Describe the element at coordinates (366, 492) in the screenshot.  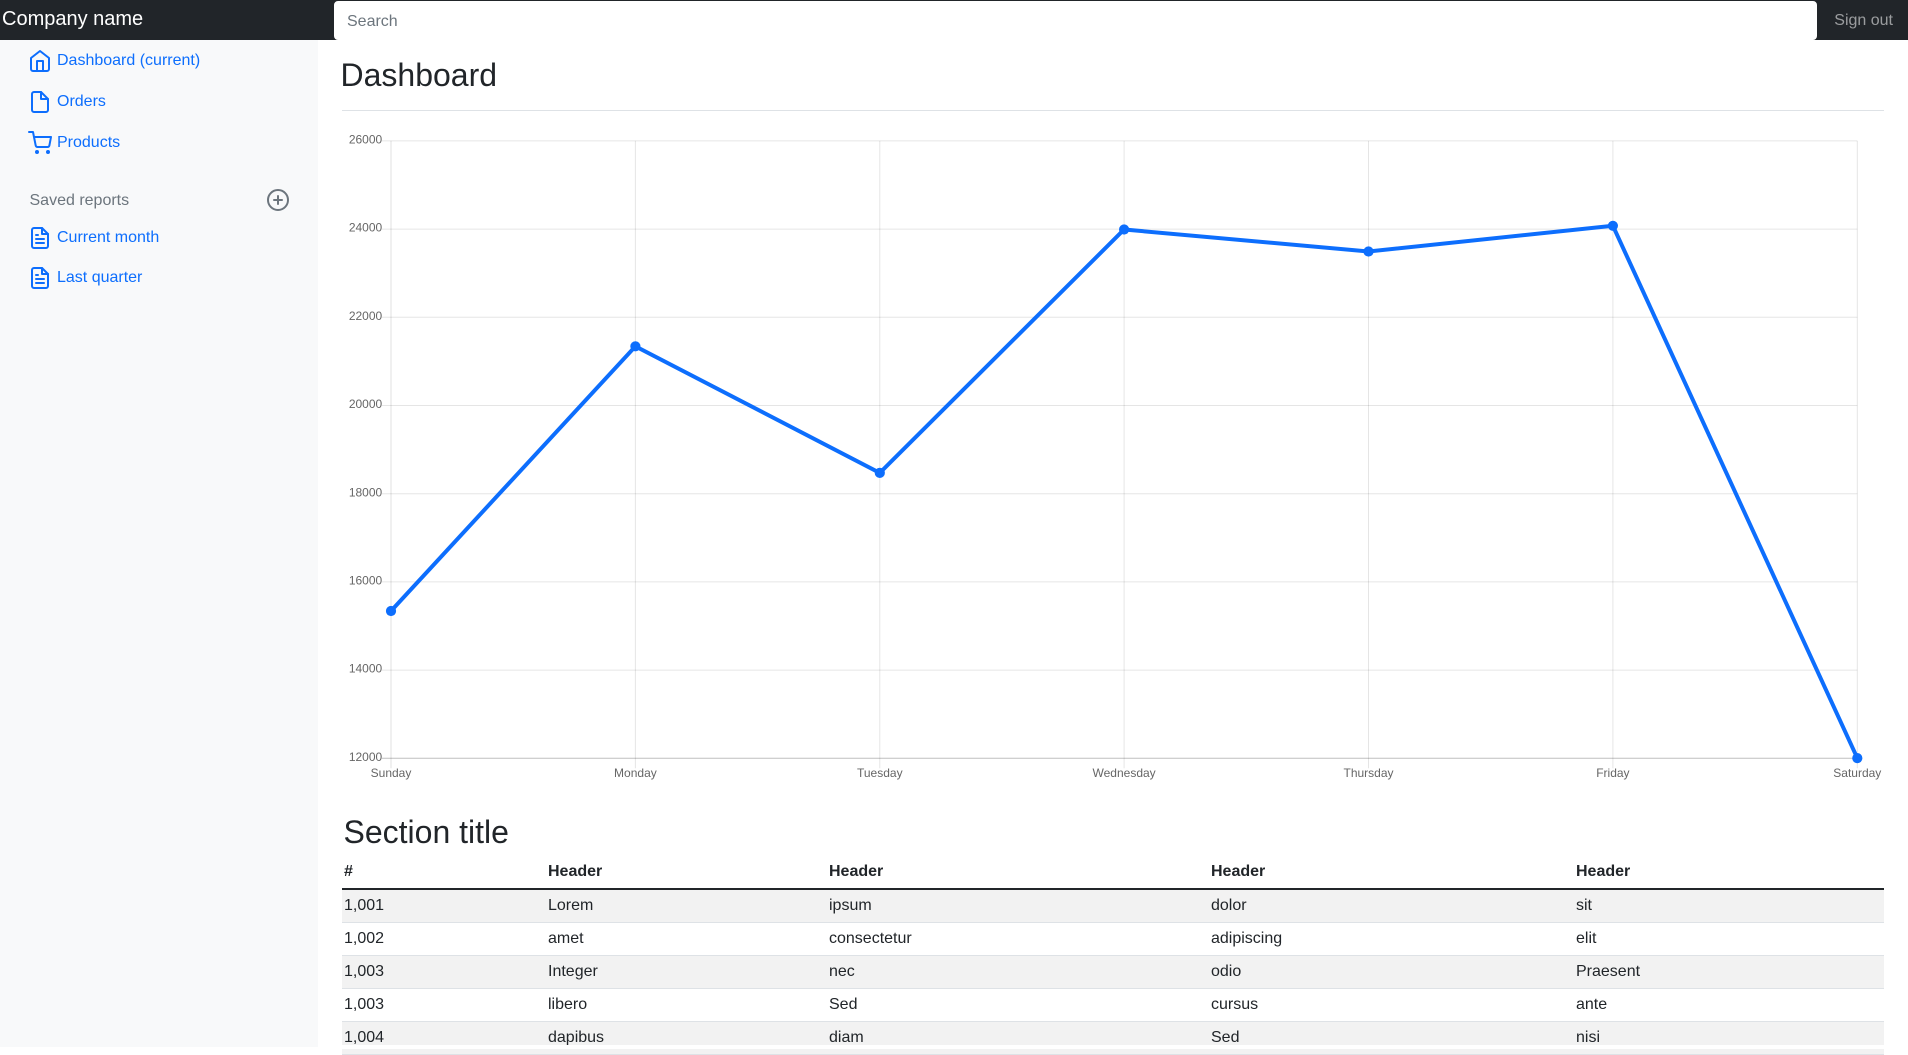
I see `svg-text: 18000` at that location.